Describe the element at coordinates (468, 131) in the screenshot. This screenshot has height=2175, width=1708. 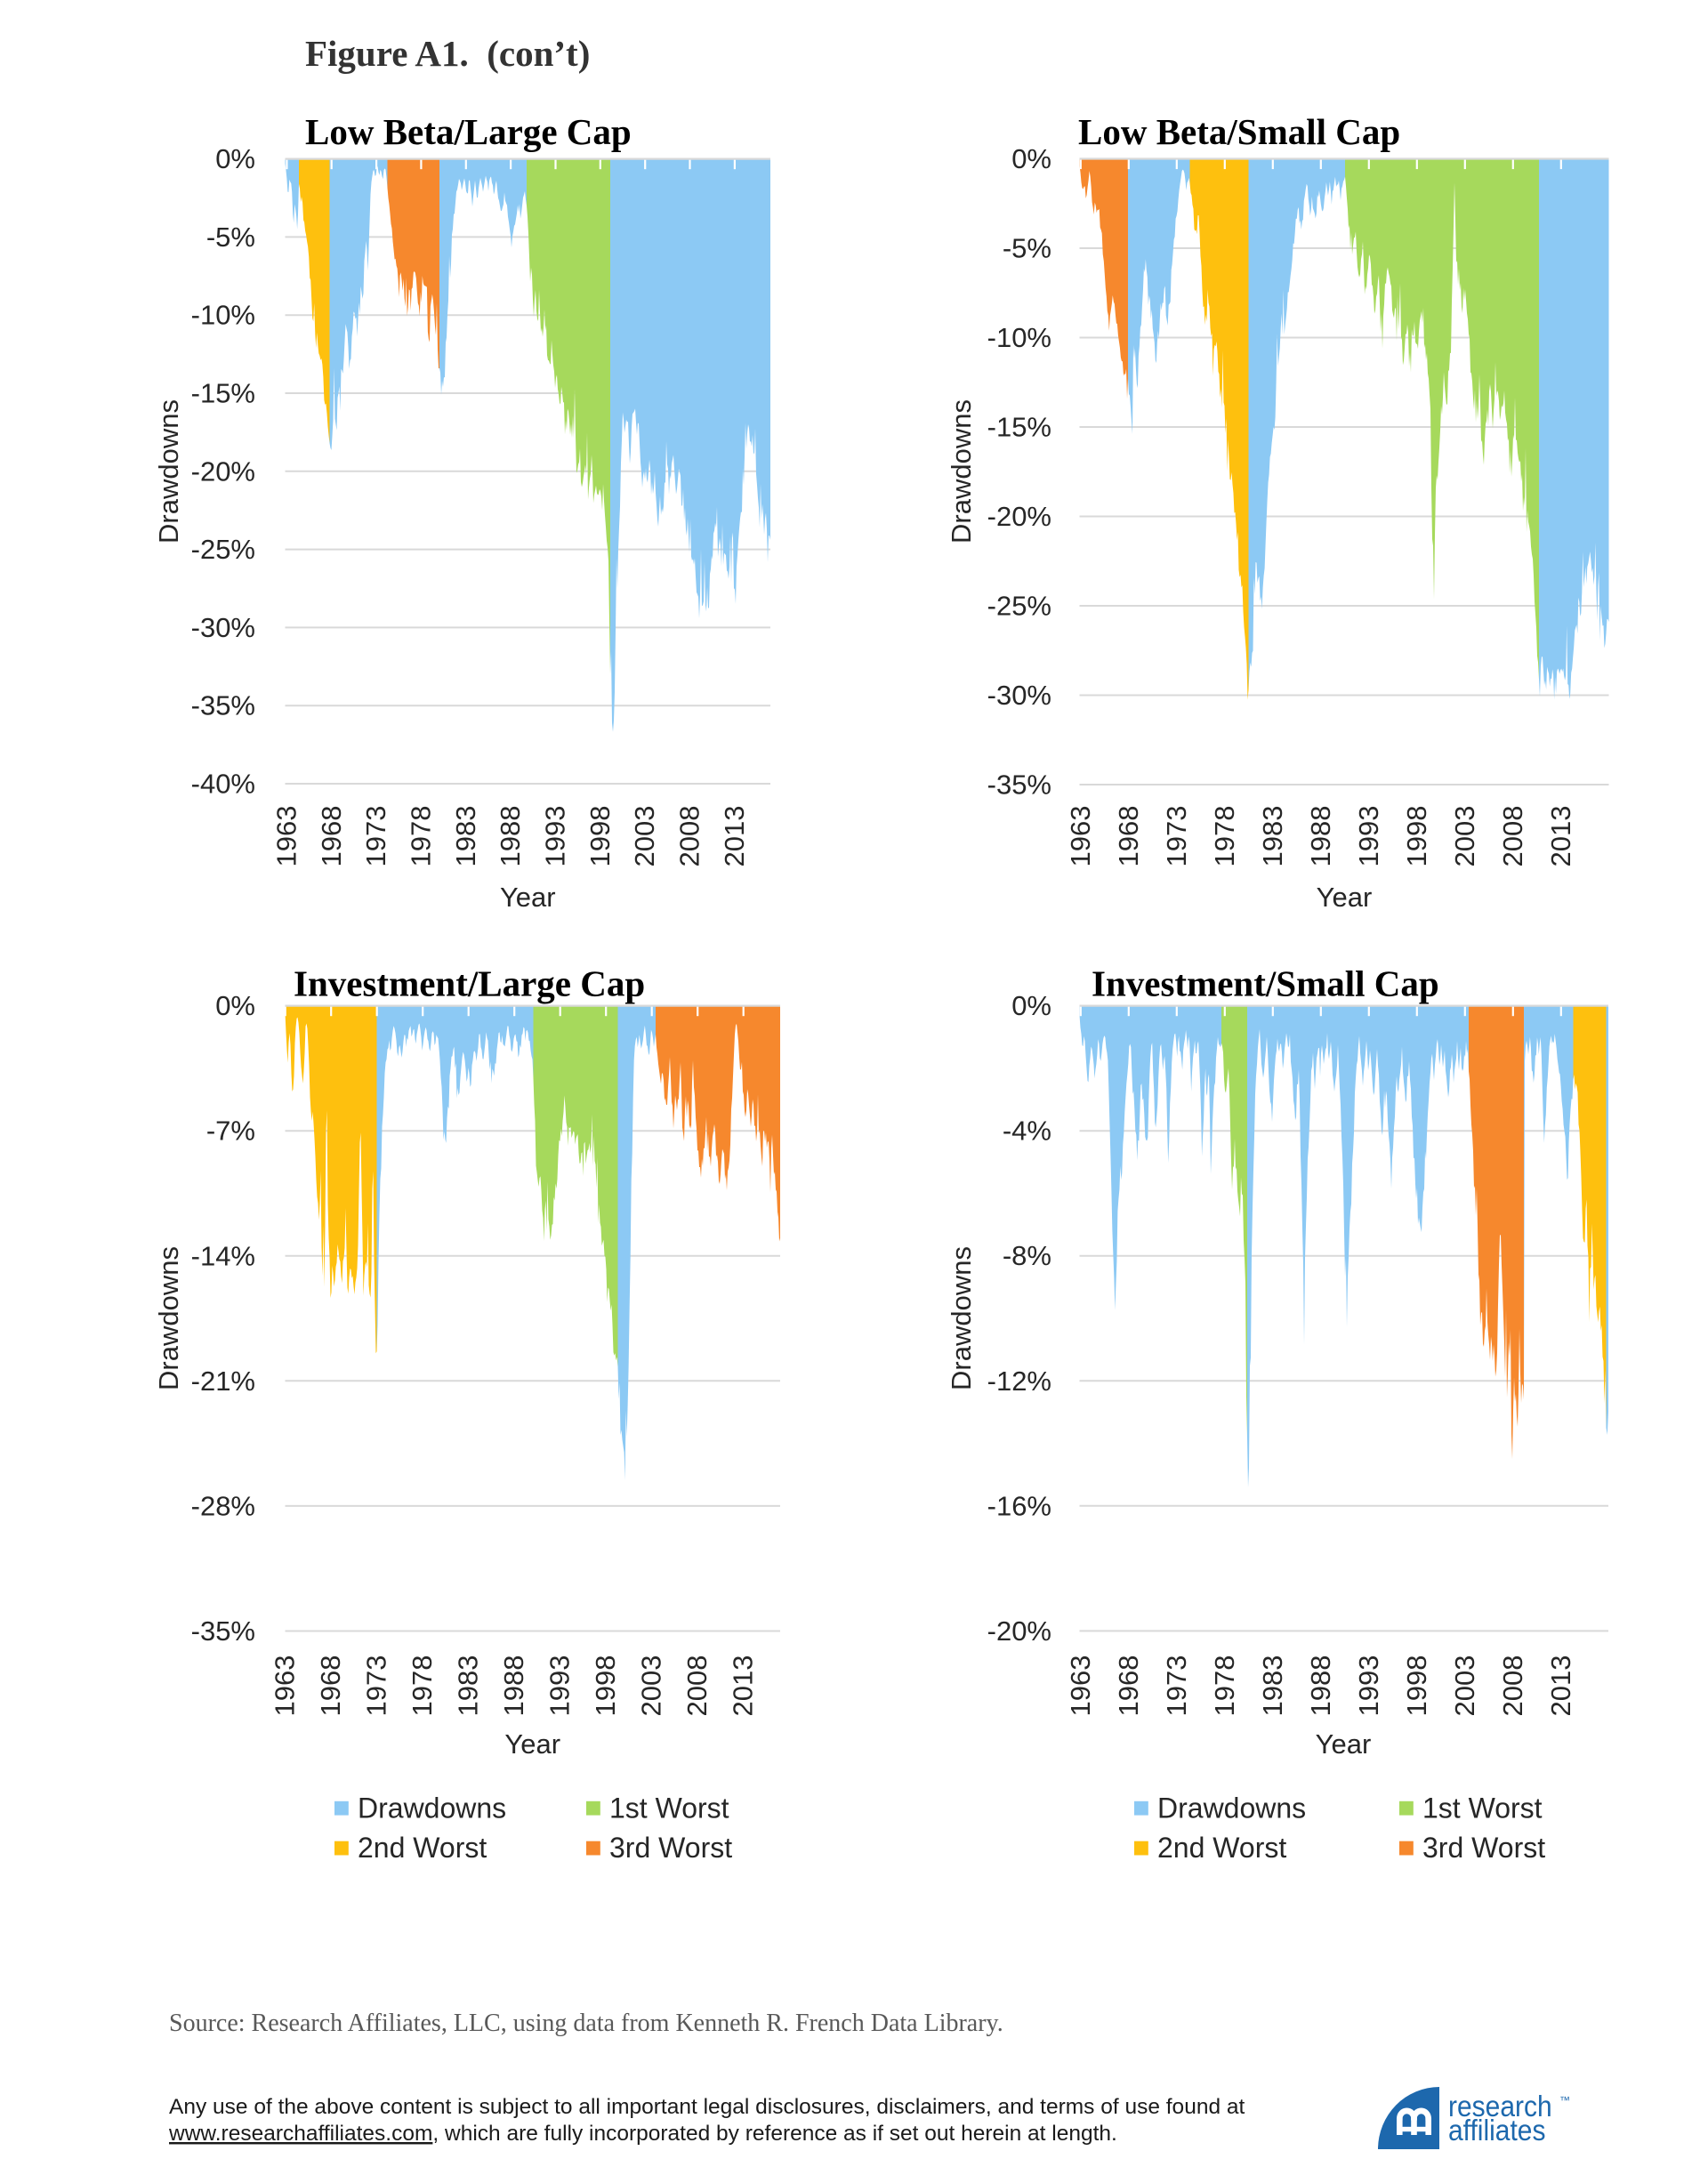
I see `svg-text: Low Beta/Large Cap` at that location.